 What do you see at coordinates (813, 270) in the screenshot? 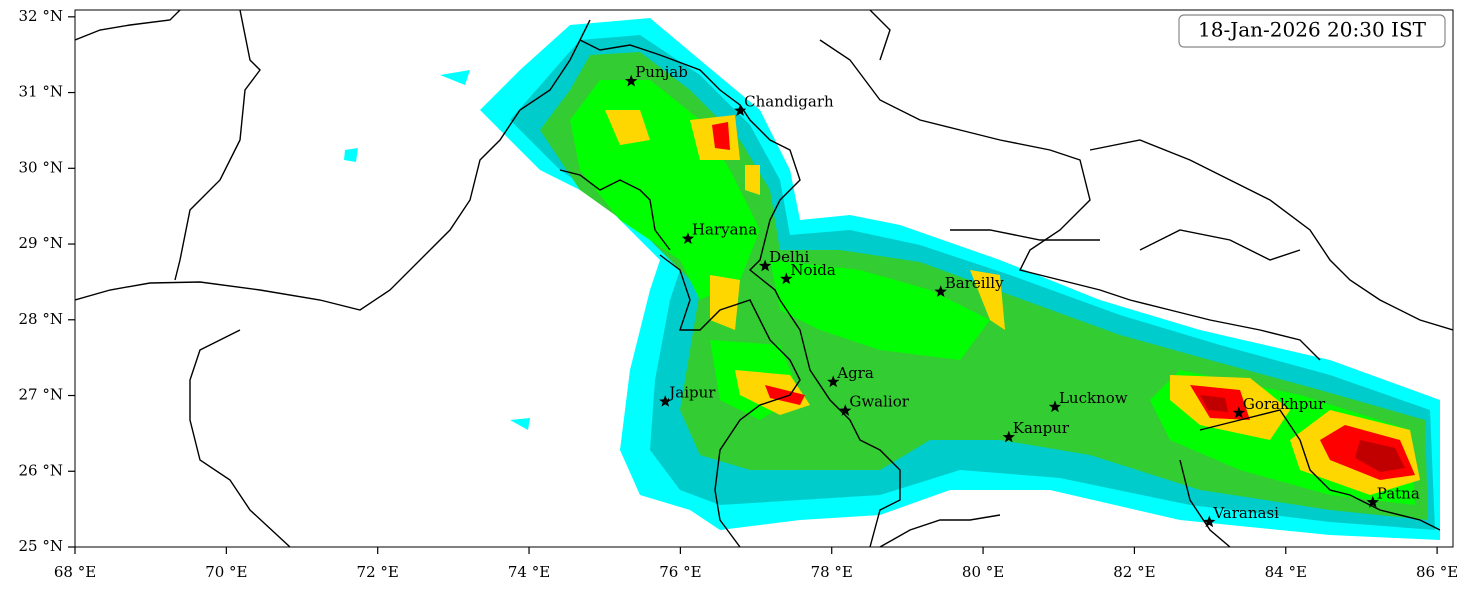
I see `city-label: Noida` at bounding box center [813, 270].